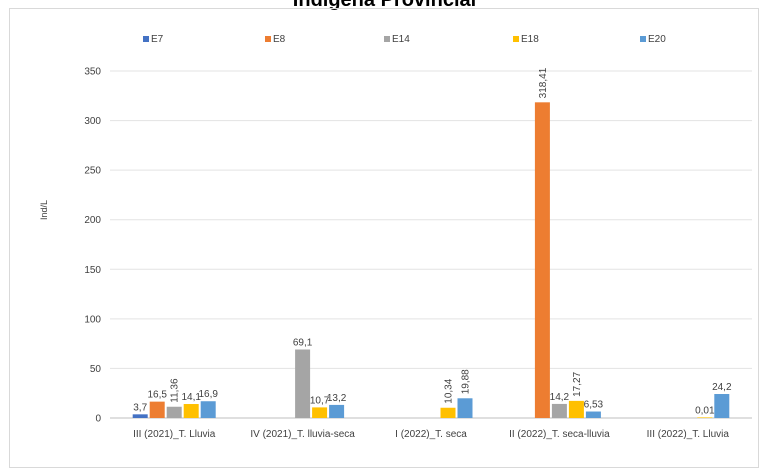 This screenshot has height=472, width=769. What do you see at coordinates (705, 410) in the screenshot?
I see `data-label: 0,01` at bounding box center [705, 410].